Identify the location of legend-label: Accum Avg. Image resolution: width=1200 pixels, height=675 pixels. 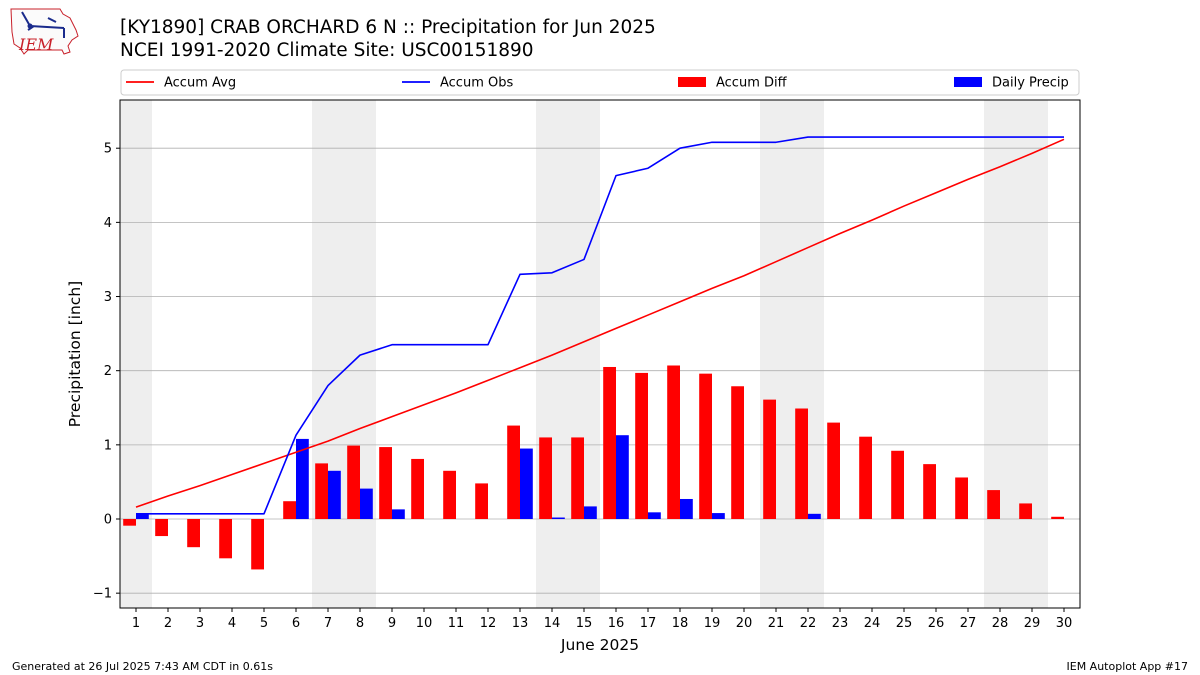
(200, 83).